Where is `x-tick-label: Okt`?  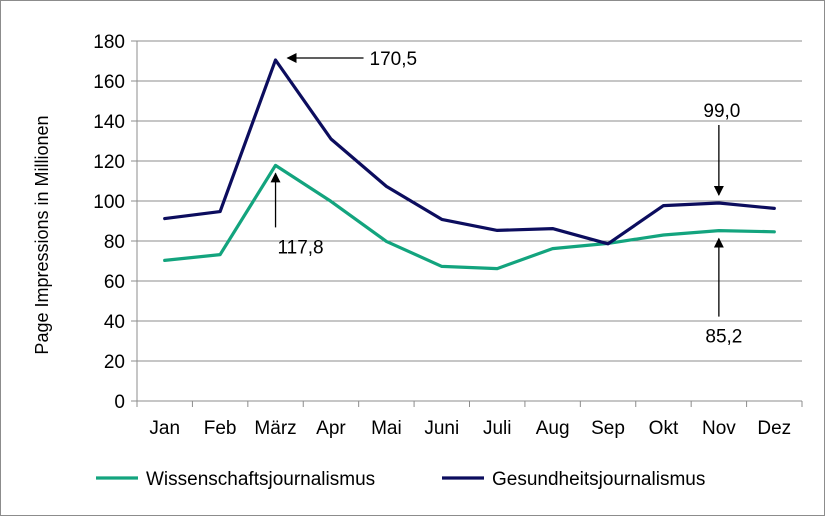 x-tick-label: Okt is located at coordinates (664, 428).